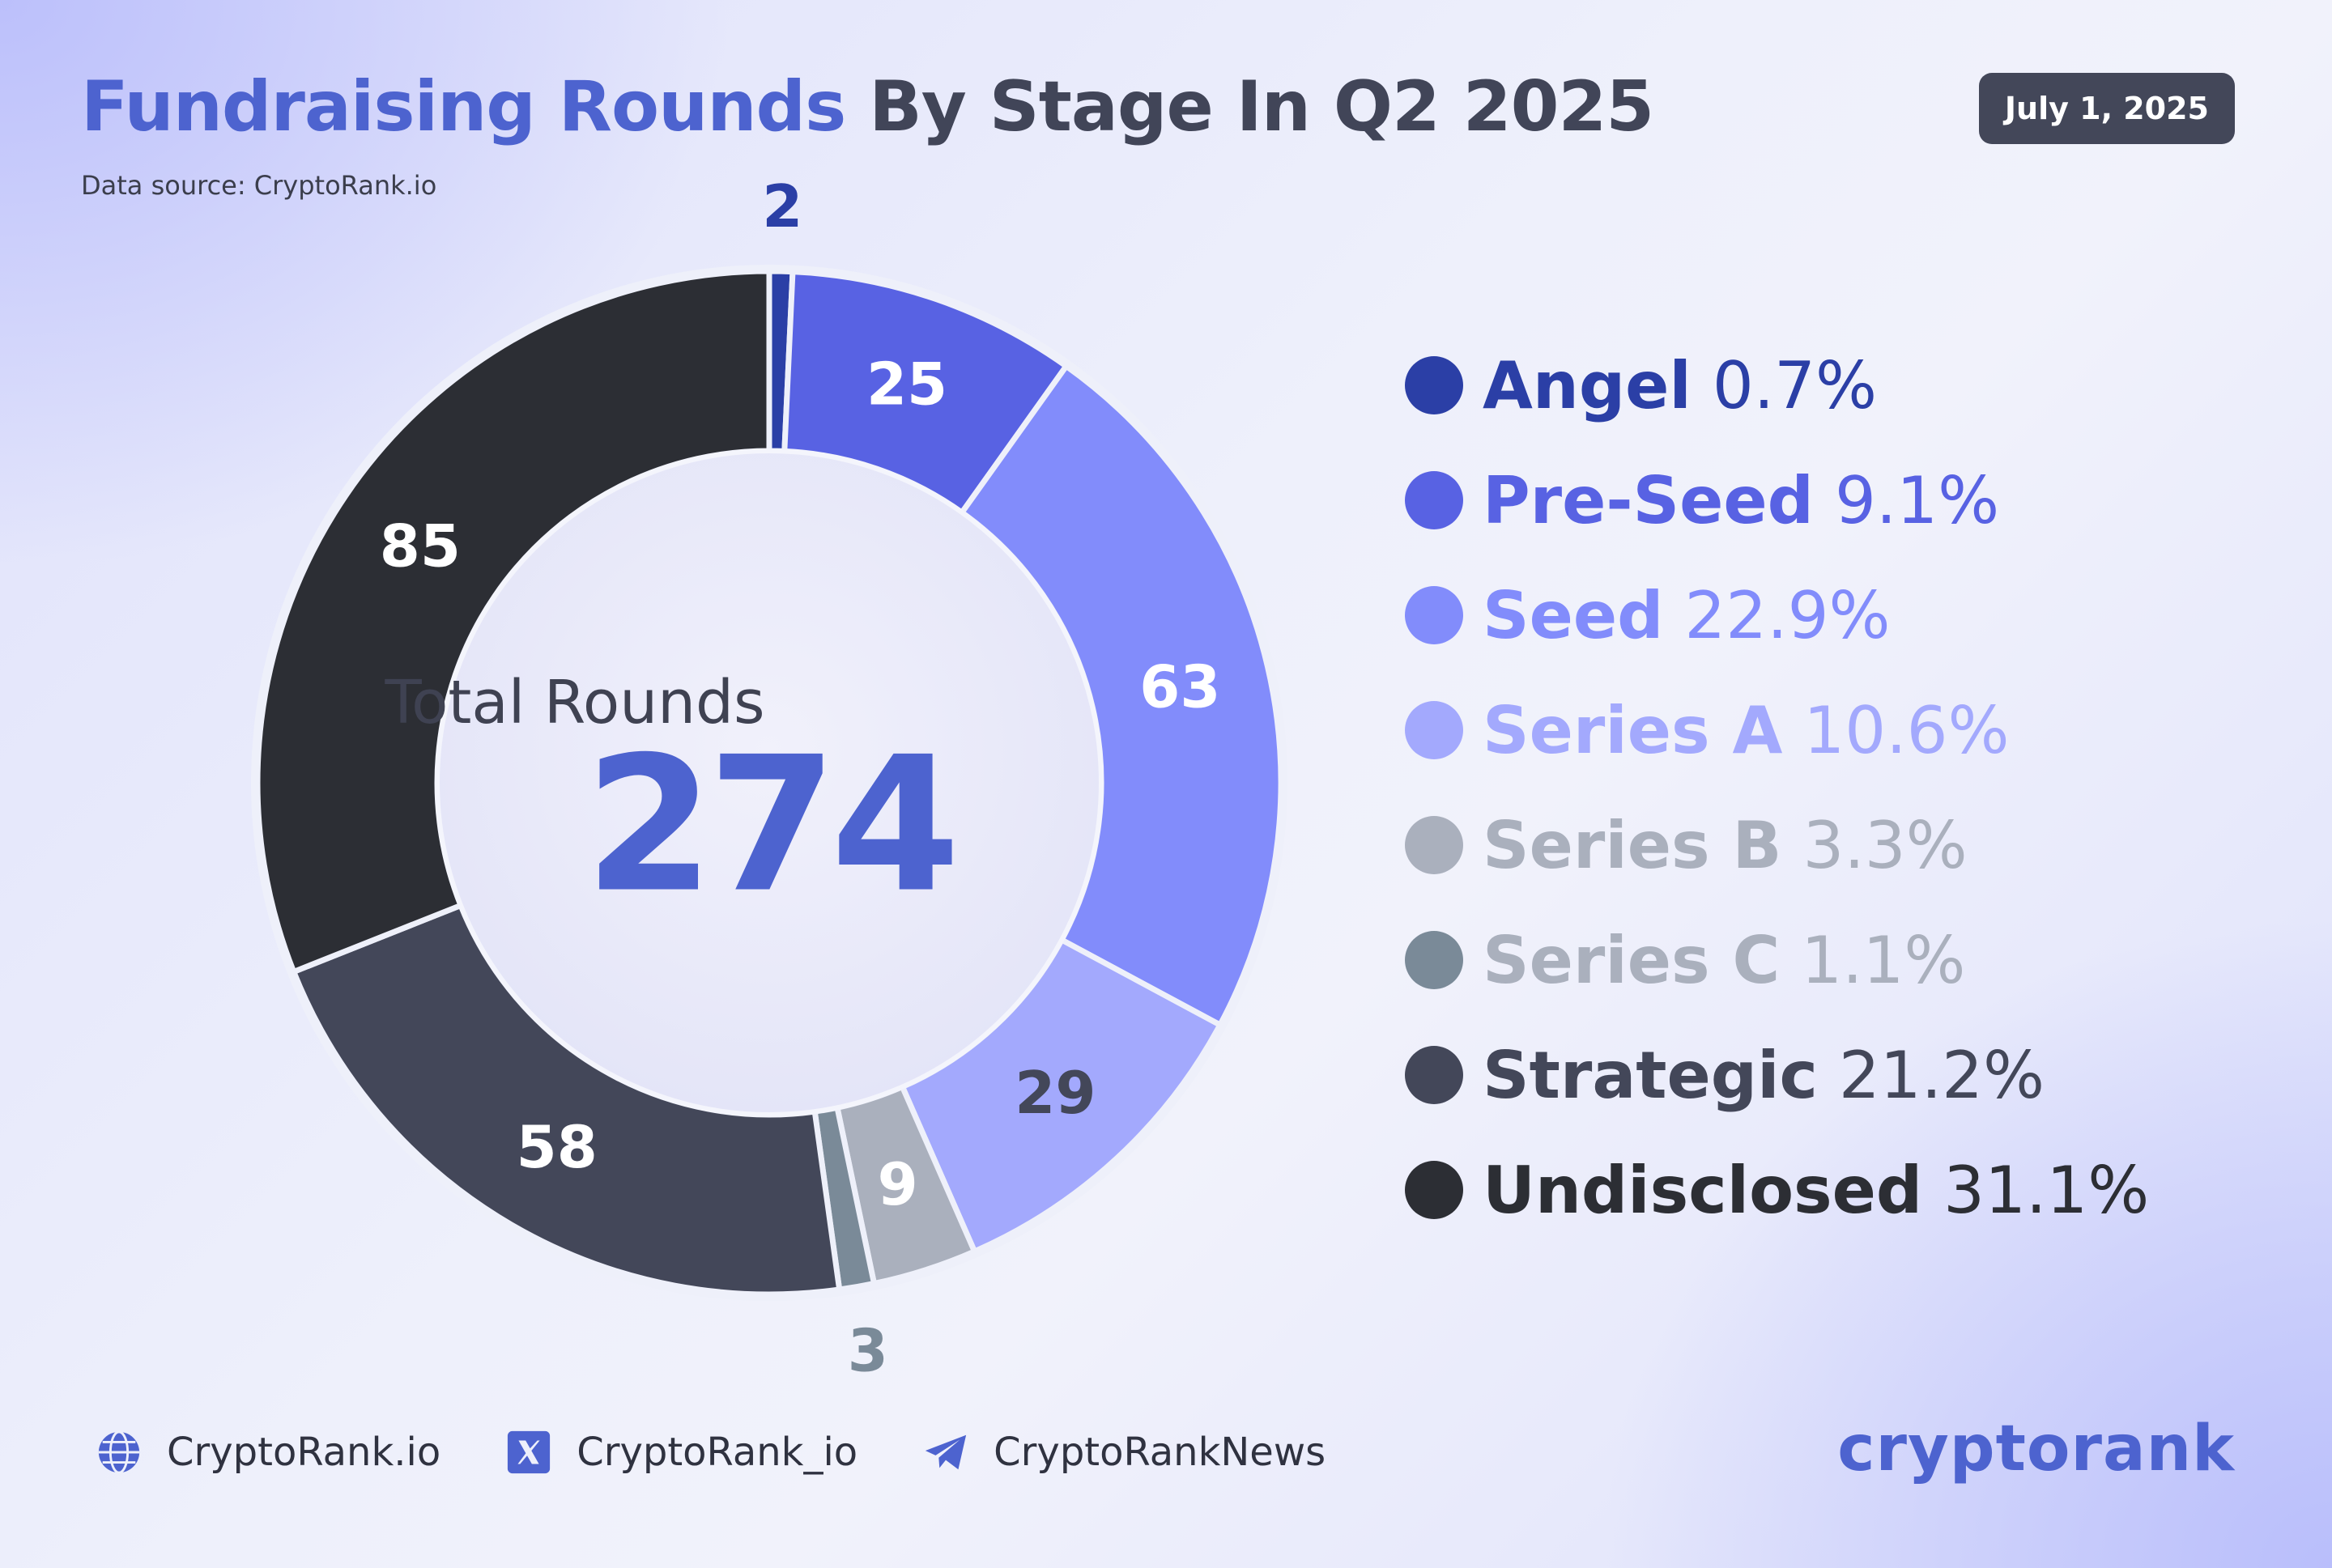  I want to click on title-highlight: Fundraising Rounds, so click(464, 106).